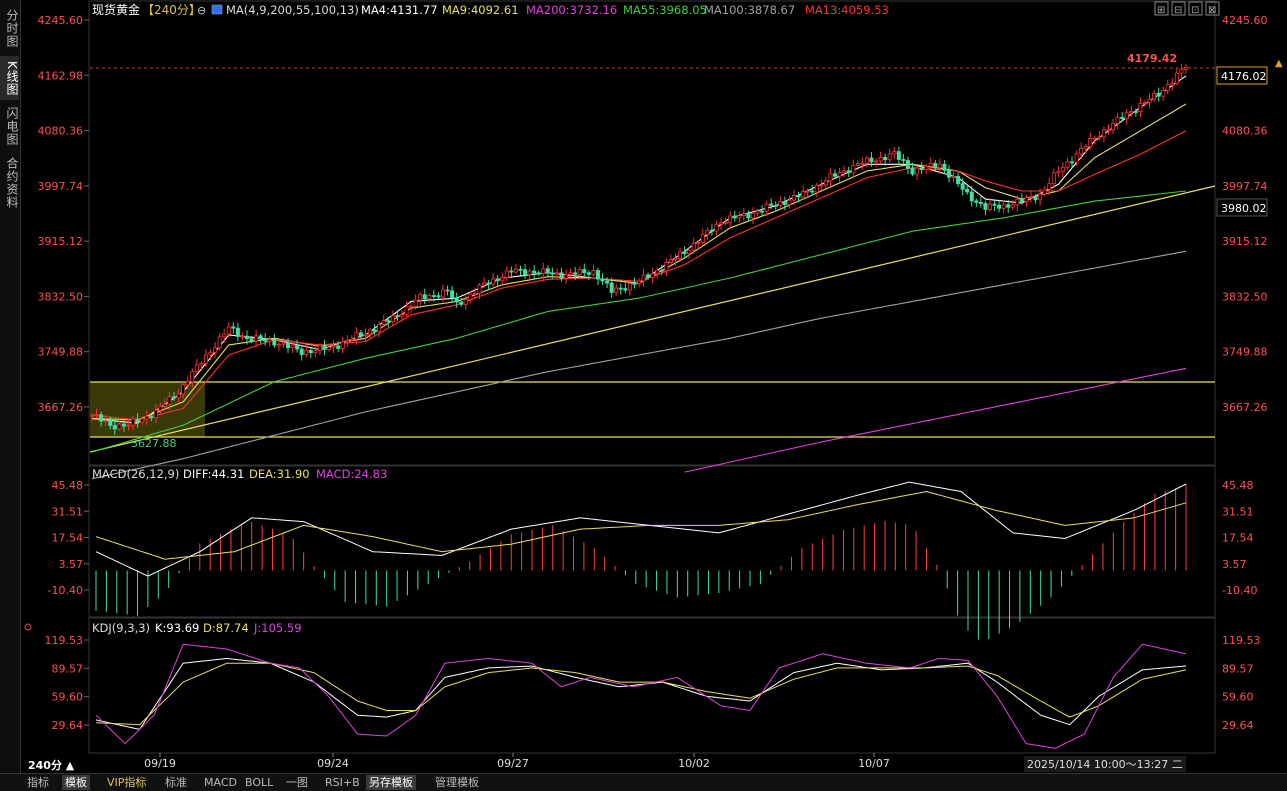 The height and width of the screenshot is (791, 1287). I want to click on tab-standard: 标准, so click(176, 782).